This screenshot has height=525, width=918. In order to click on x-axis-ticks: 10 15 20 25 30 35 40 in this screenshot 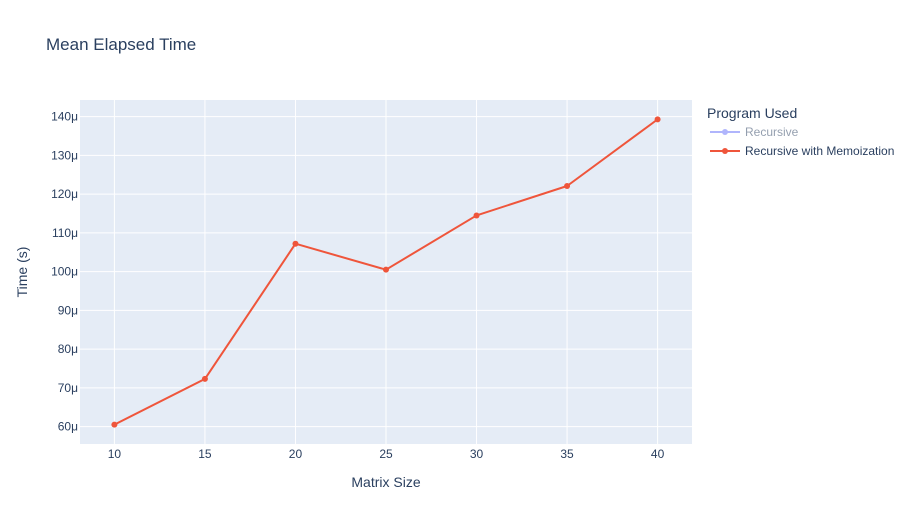, I will do `click(386, 454)`.